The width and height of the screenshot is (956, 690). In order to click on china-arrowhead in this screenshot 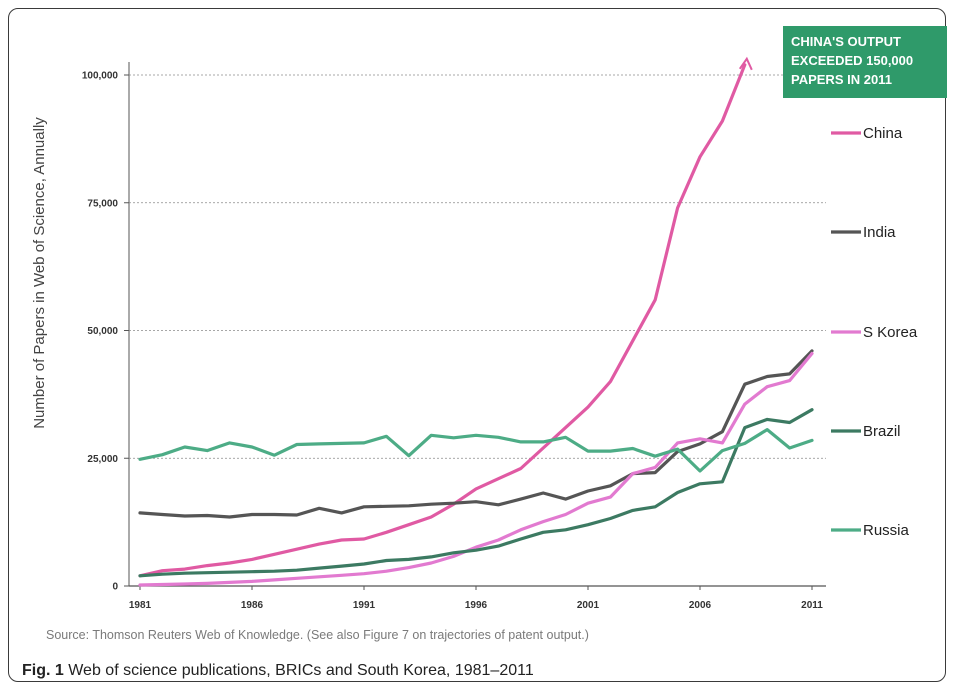, I will do `click(745, 63)`.